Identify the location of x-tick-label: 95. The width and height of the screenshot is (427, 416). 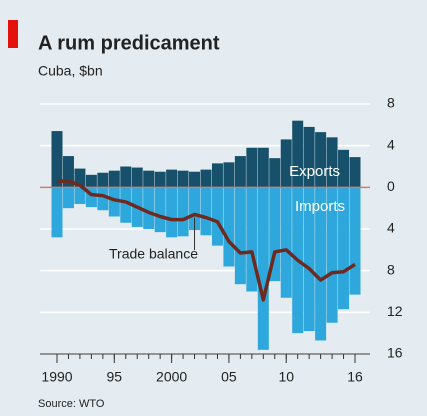
(115, 377).